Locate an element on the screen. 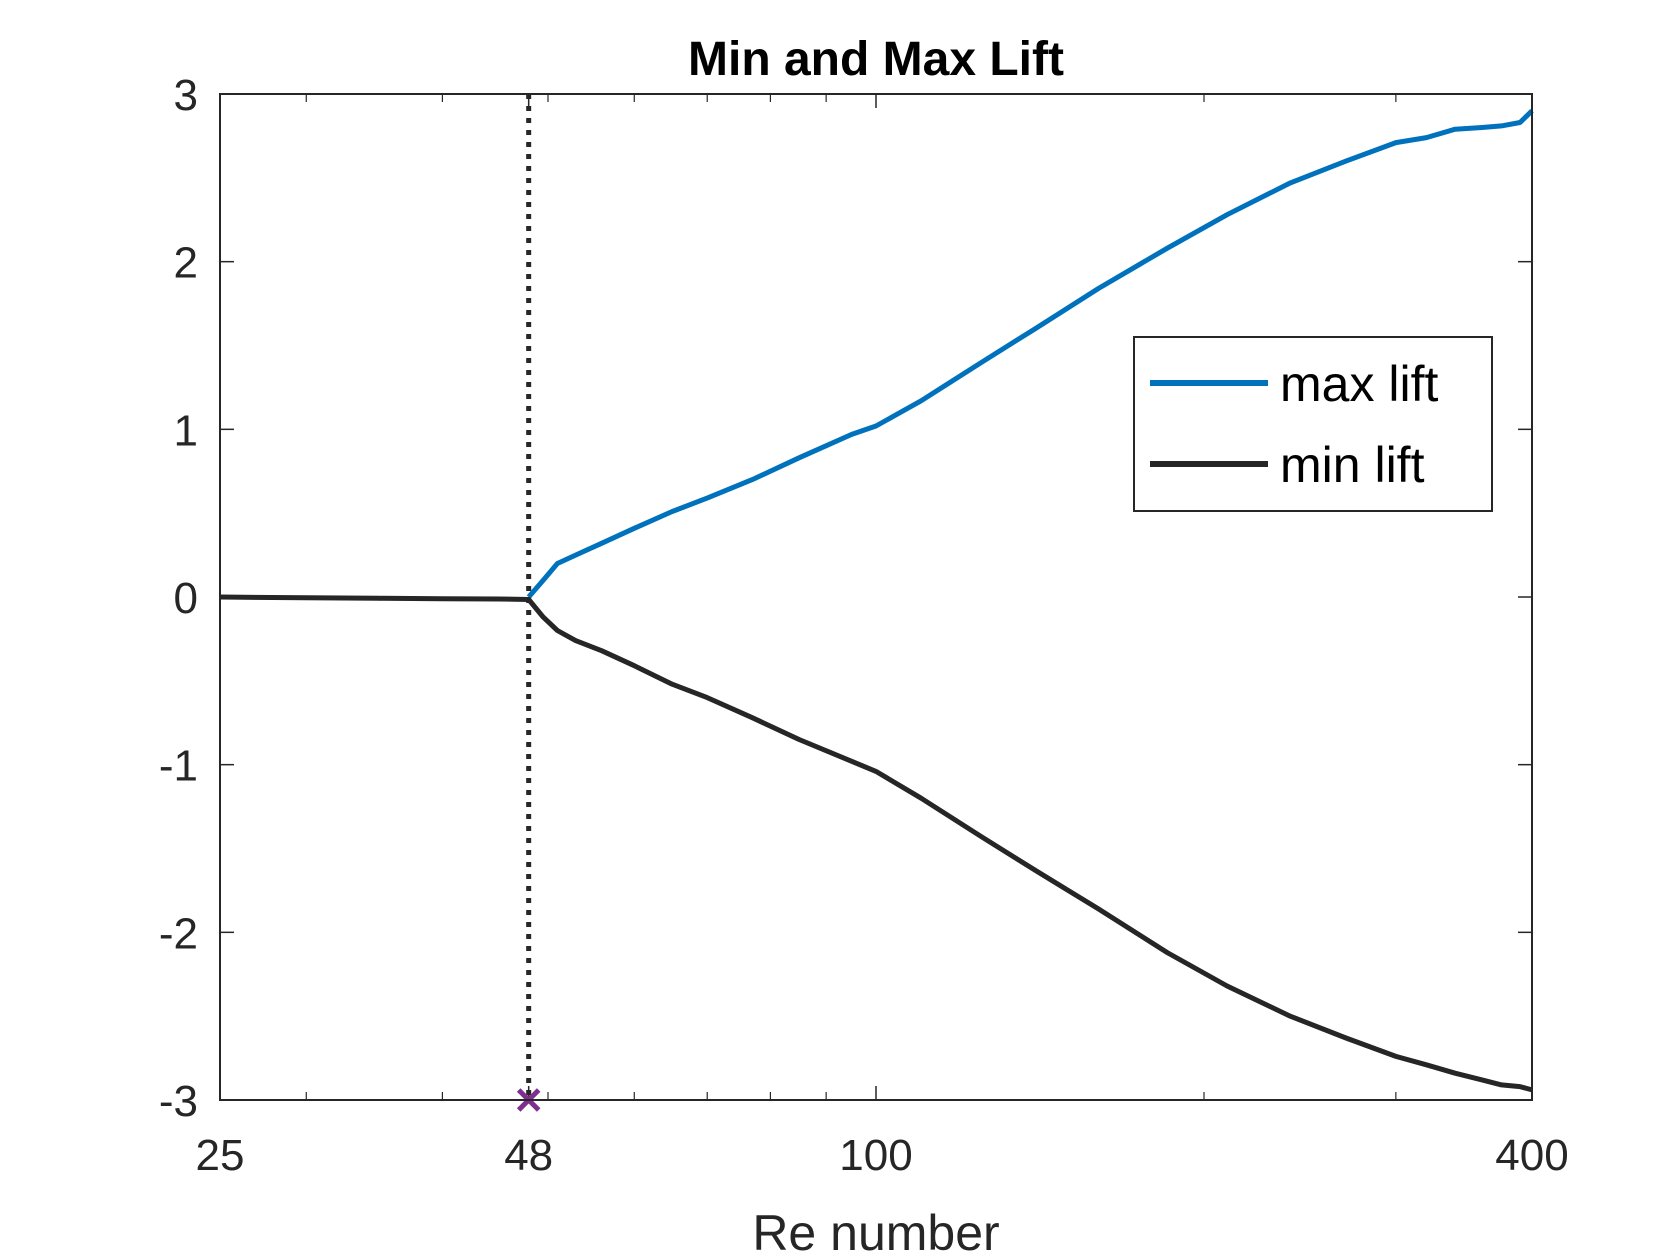 The height and width of the screenshot is (1260, 1680). x-tick-label: 25 is located at coordinates (220, 1155).